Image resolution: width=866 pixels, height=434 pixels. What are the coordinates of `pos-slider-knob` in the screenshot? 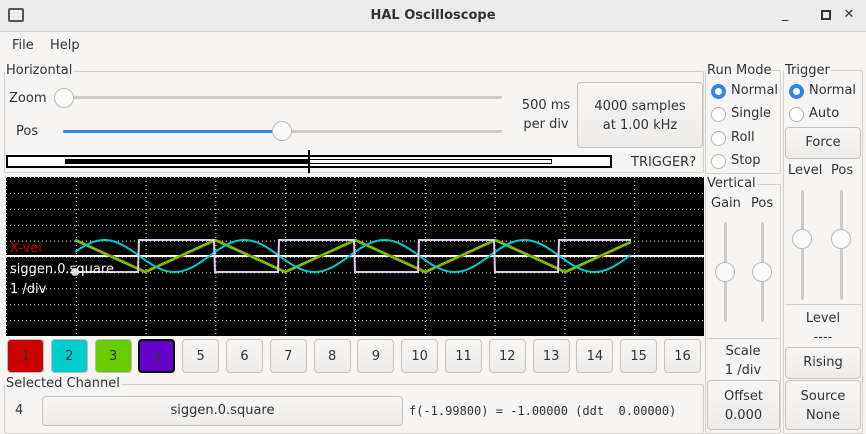 It's located at (282, 131).